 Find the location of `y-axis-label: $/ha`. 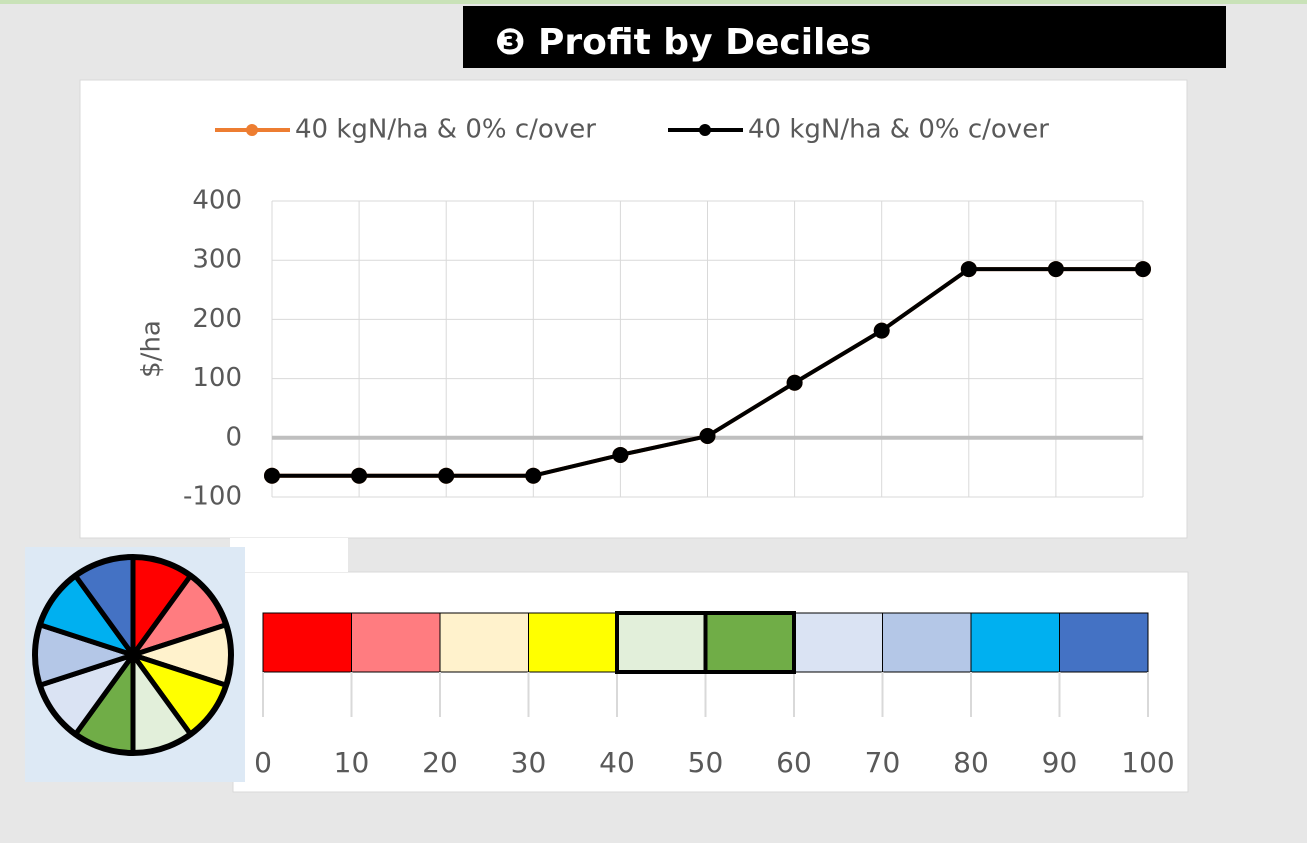

y-axis-label: $/ha is located at coordinates (152, 349).